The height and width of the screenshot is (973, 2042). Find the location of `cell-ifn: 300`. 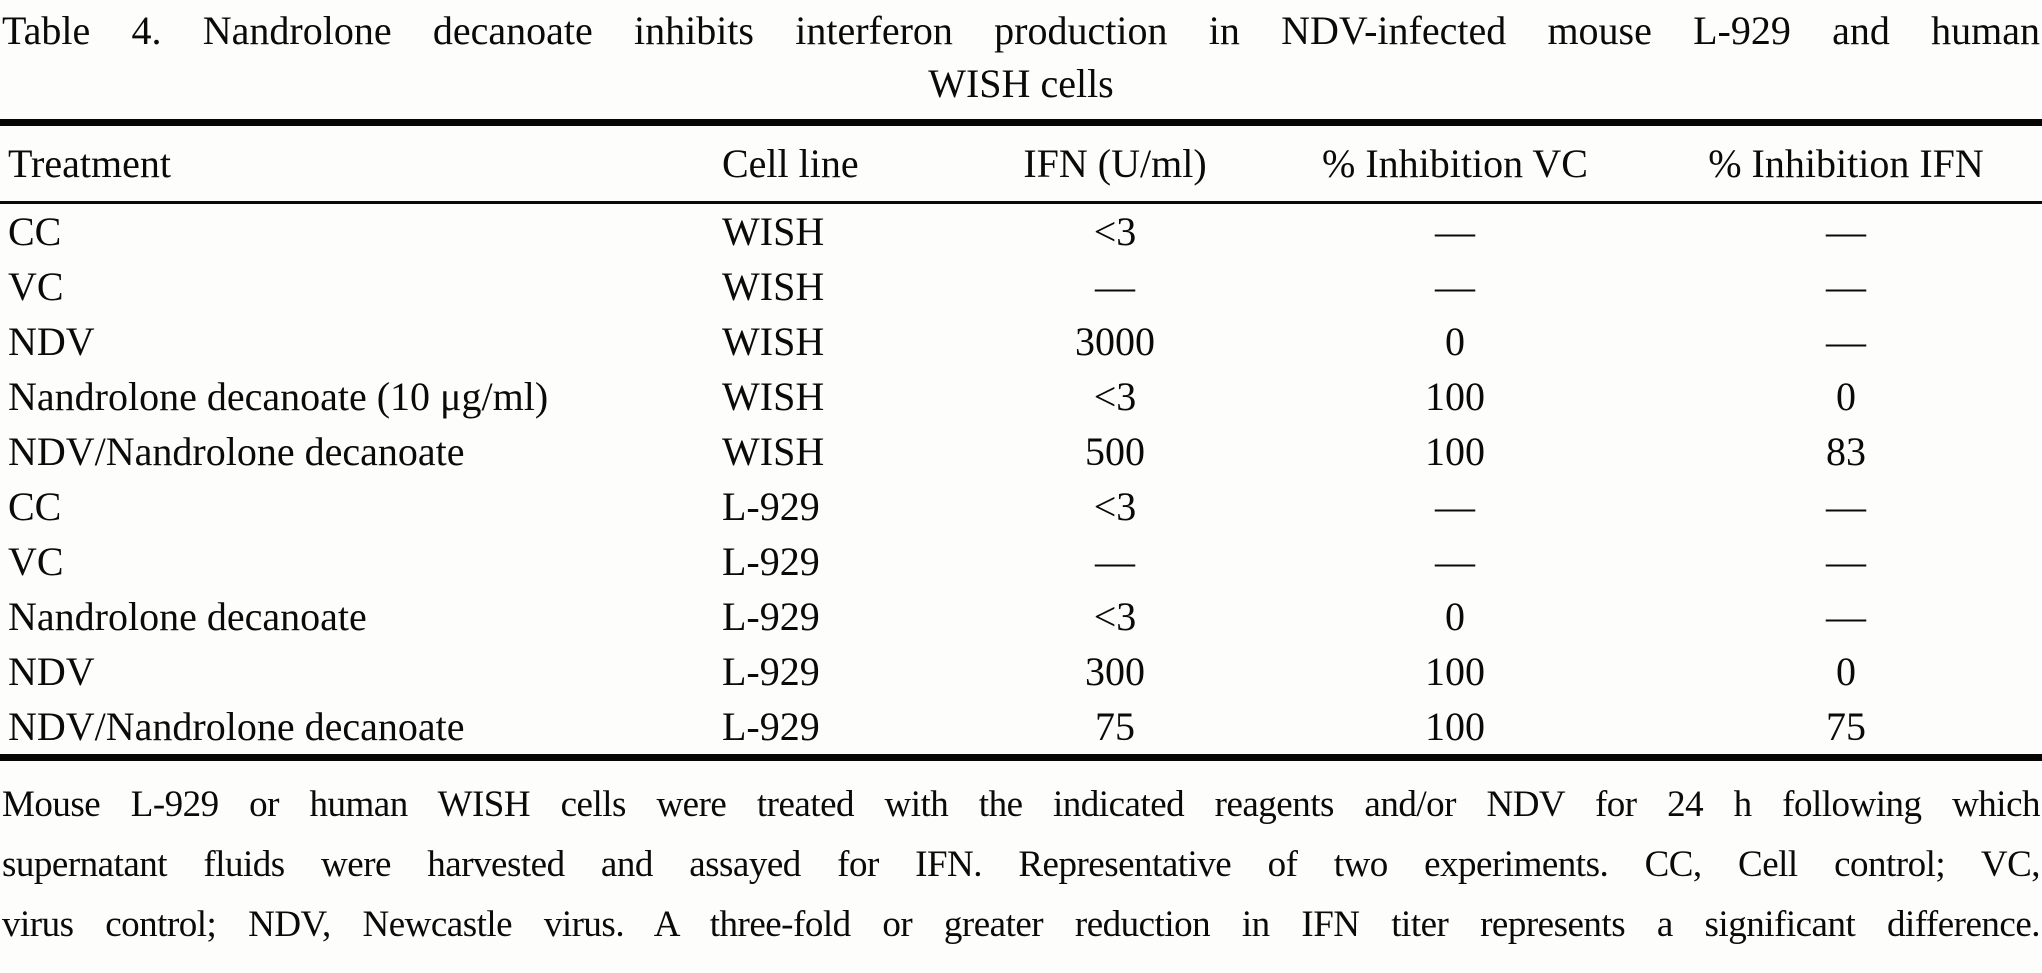

cell-ifn: 300 is located at coordinates (1115, 671).